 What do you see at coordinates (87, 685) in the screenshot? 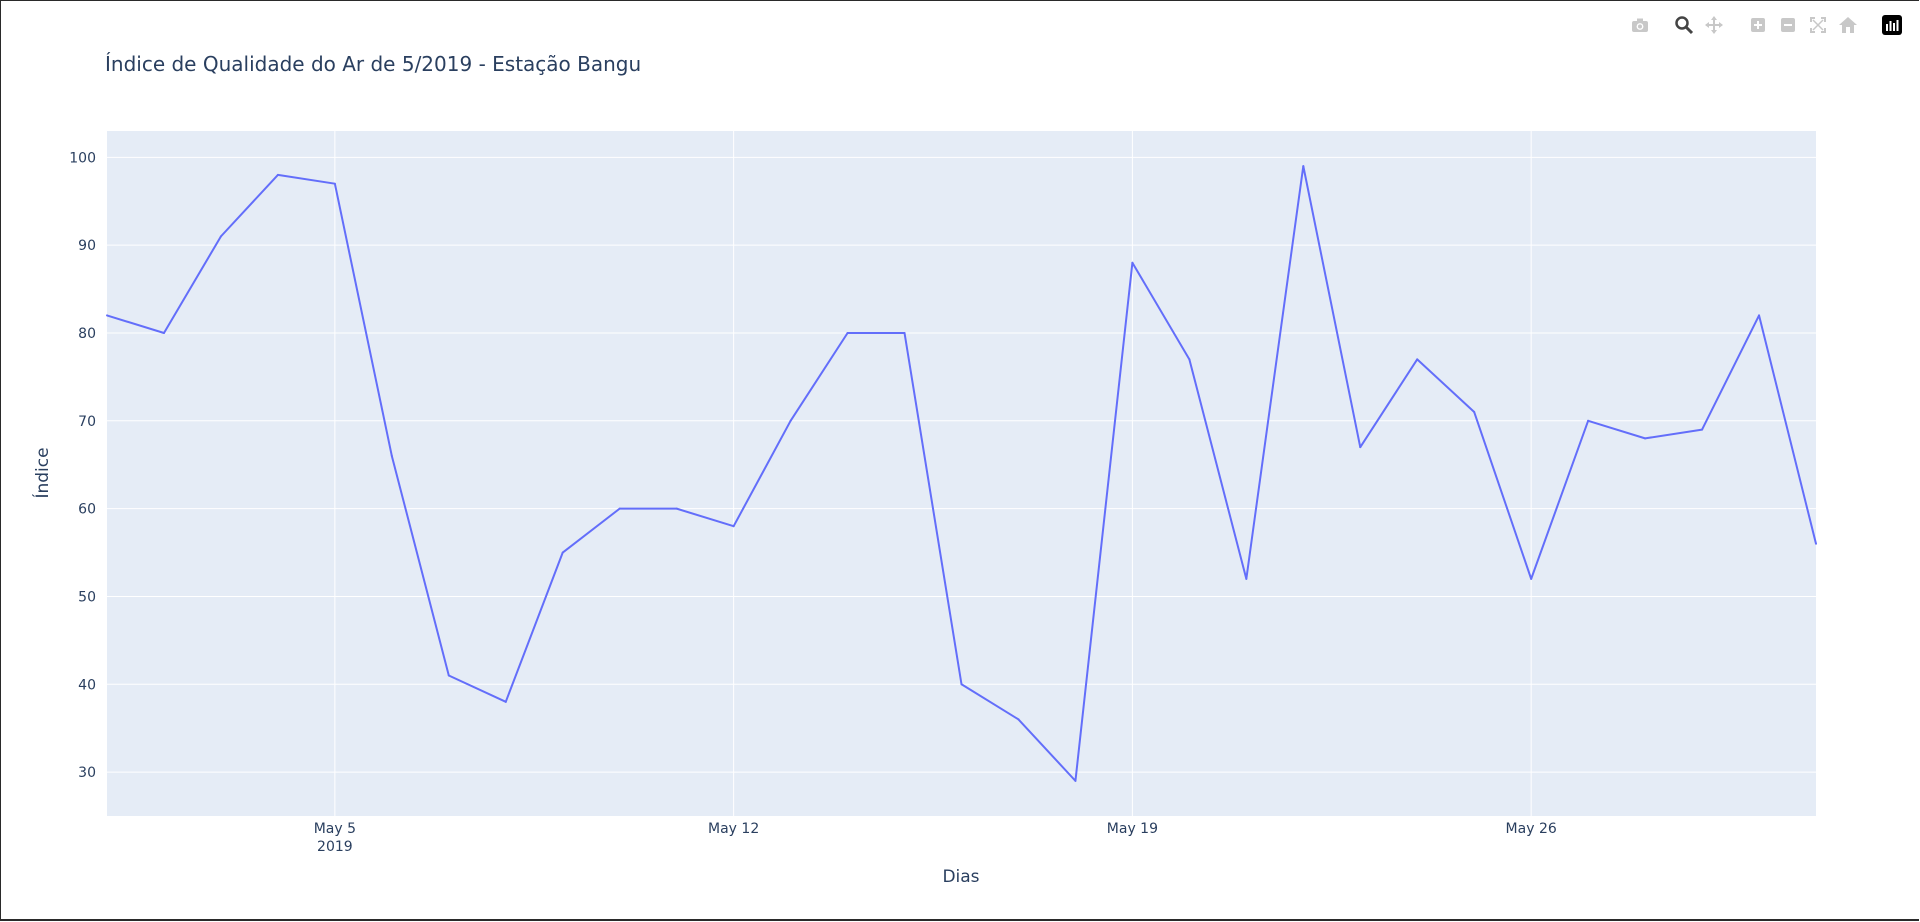
I see `y-tick-label: 40` at bounding box center [87, 685].